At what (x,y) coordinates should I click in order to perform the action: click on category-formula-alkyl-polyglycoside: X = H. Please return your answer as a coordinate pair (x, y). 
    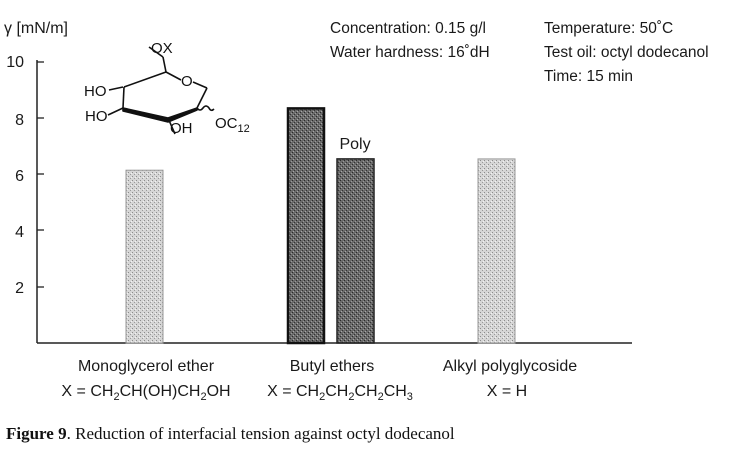
    Looking at the image, I should click on (507, 391).